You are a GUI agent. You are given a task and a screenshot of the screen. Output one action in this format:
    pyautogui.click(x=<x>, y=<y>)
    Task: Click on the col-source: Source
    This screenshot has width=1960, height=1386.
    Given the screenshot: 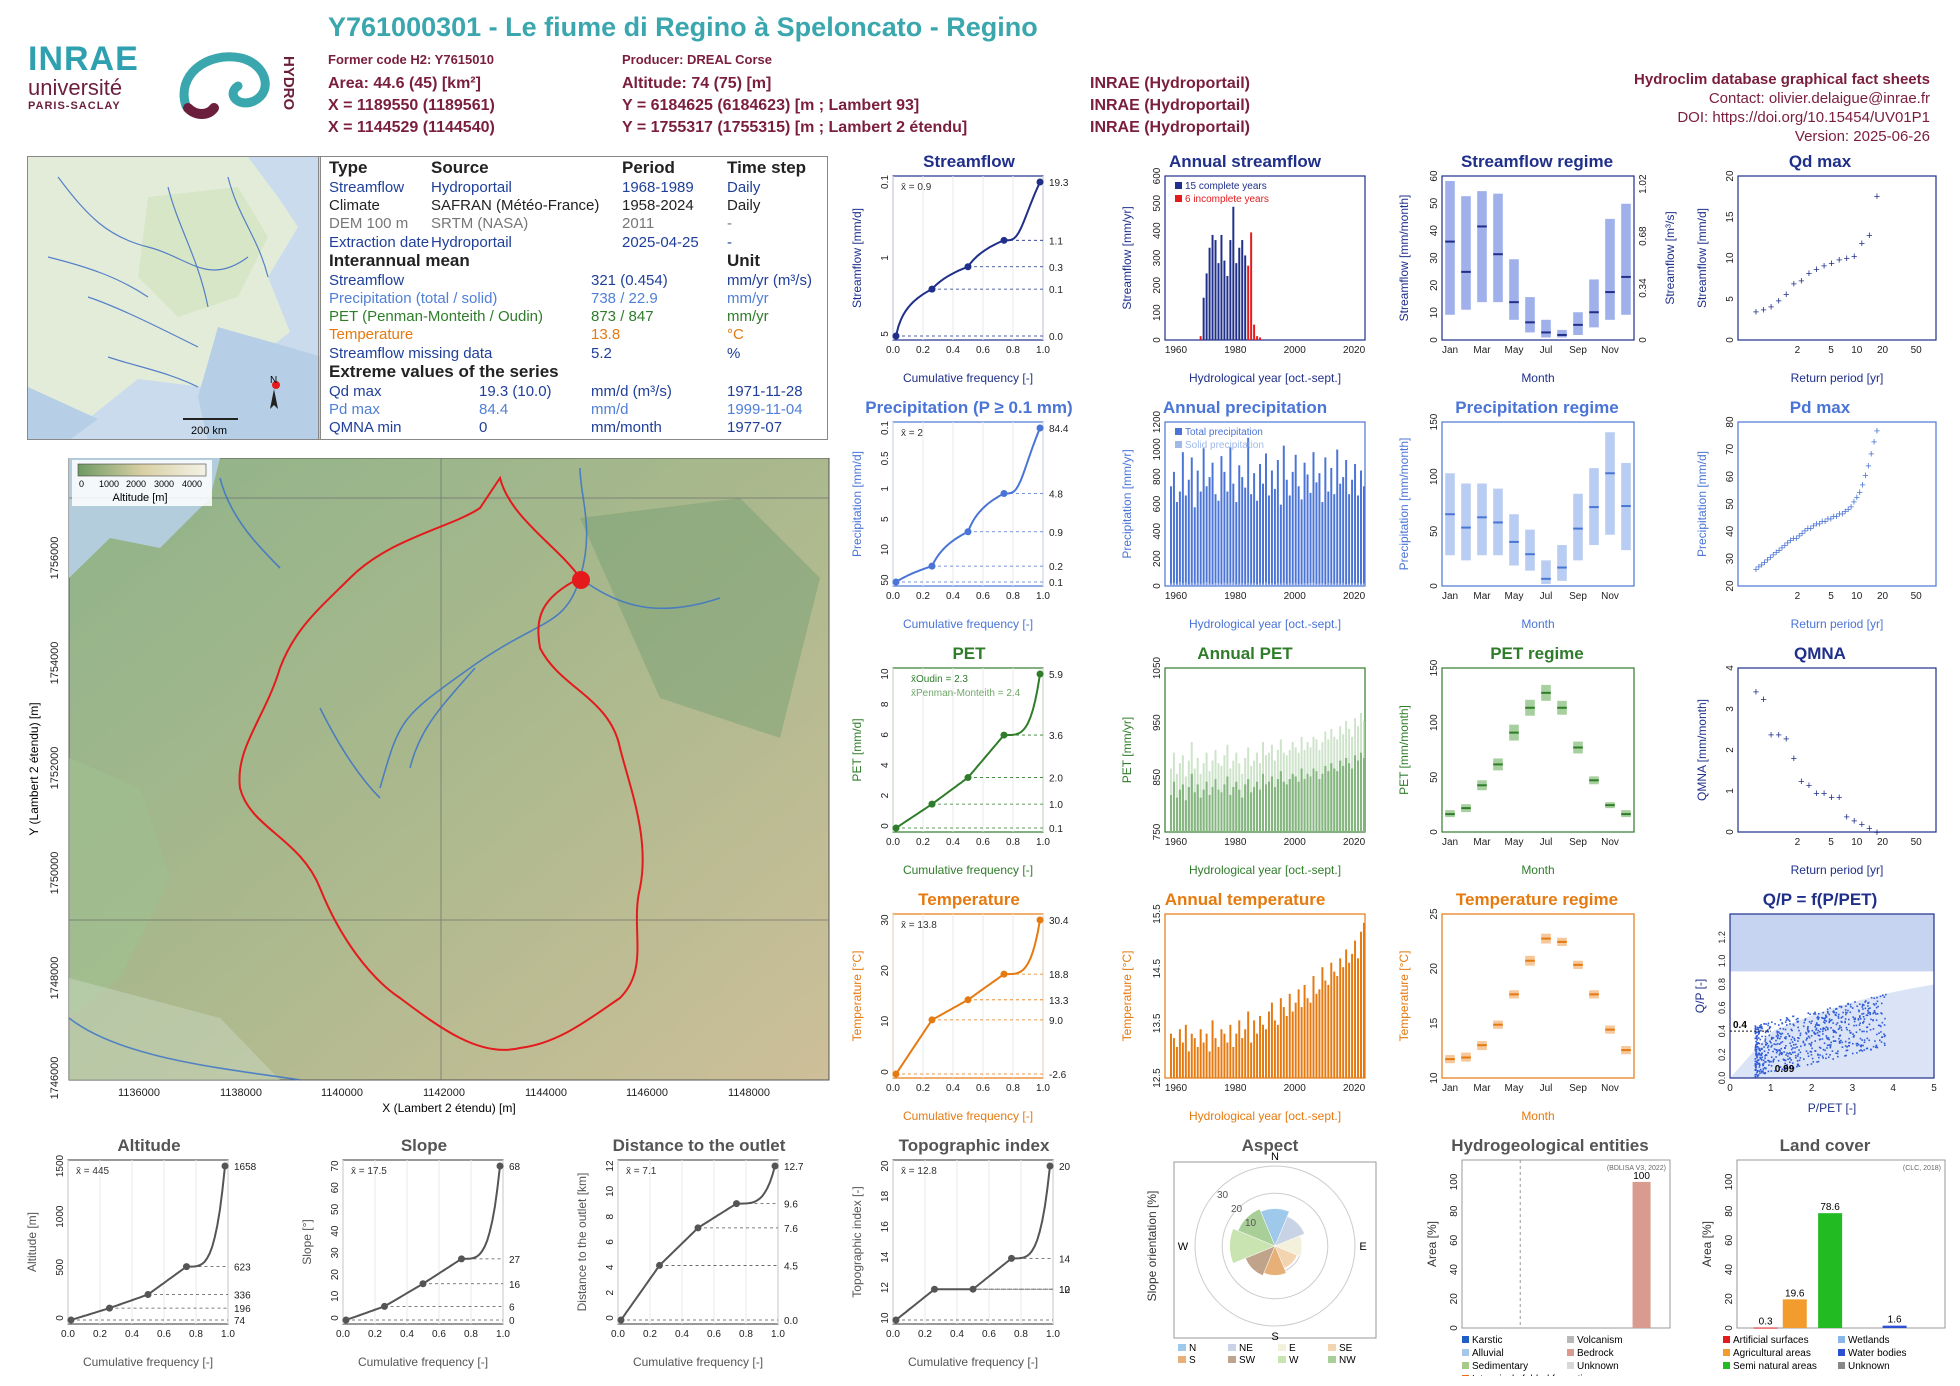 What is the action you would take?
    pyautogui.click(x=460, y=167)
    